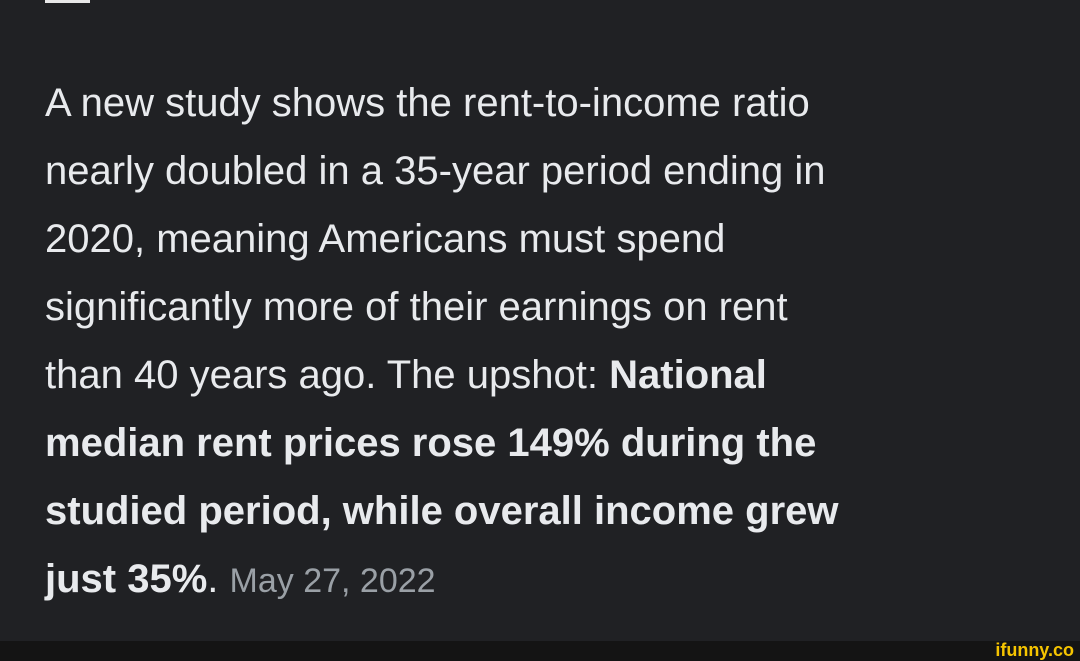 The height and width of the screenshot is (661, 1080). What do you see at coordinates (555, 580) in the screenshot?
I see `text-line: just 35%. May 27, 2022` at bounding box center [555, 580].